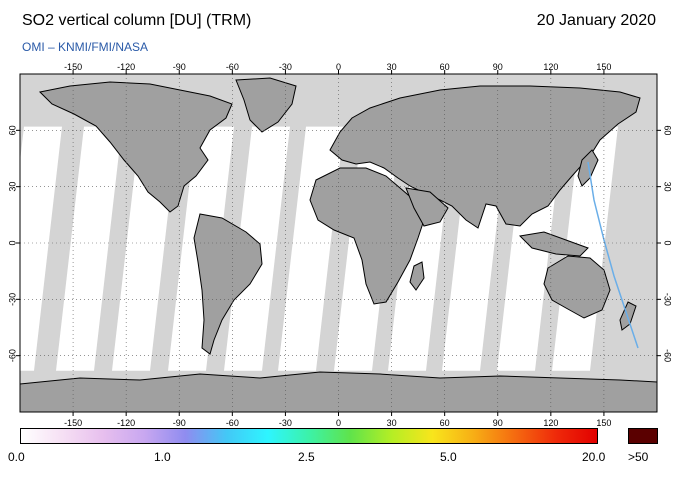 Image resolution: width=676 pixels, height=480 pixels. Describe the element at coordinates (12, 187) in the screenshot. I see `lat-label-left: 30` at that location.